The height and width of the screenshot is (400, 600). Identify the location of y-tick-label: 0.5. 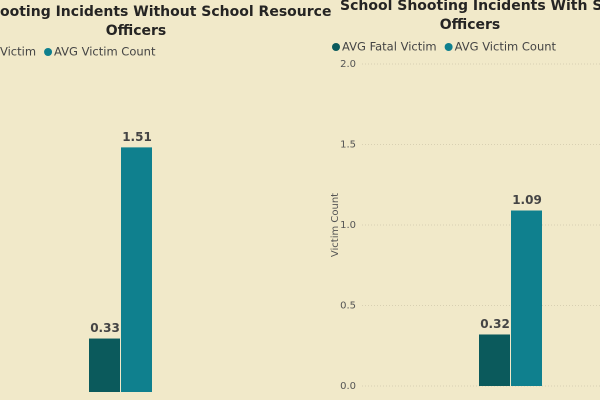
(348, 306).